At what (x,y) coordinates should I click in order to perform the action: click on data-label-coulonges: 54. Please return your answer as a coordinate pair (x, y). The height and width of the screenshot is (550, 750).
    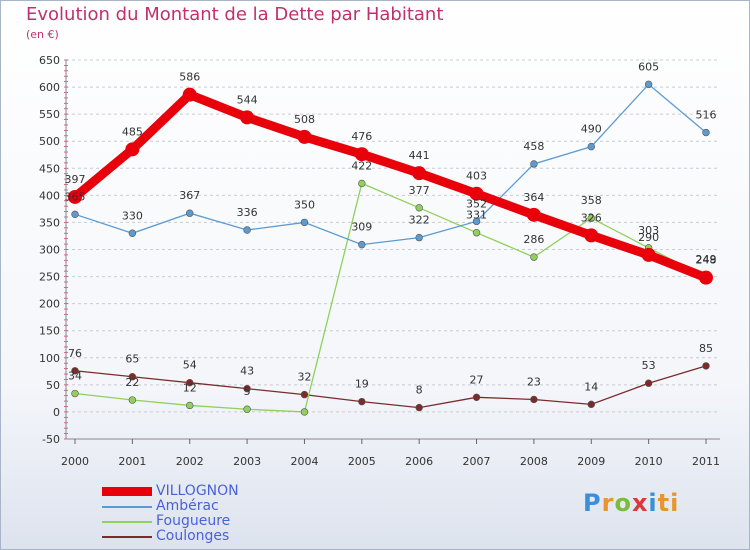
    Looking at the image, I should click on (190, 365).